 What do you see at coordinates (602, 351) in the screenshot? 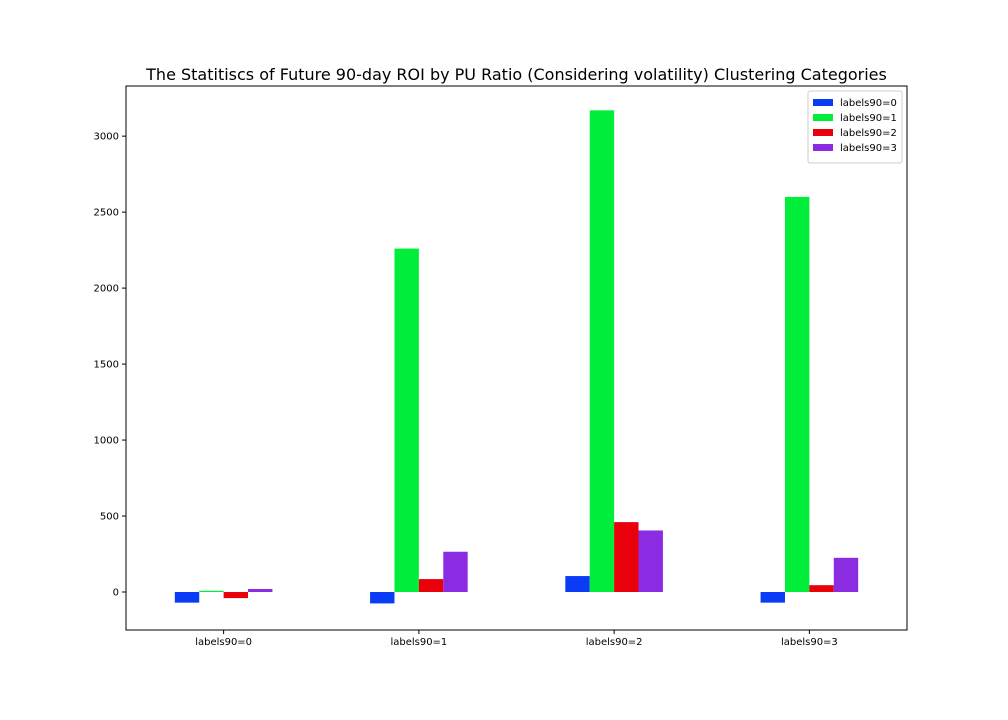
I see `bar-labels90=1-labels90=2` at bounding box center [602, 351].